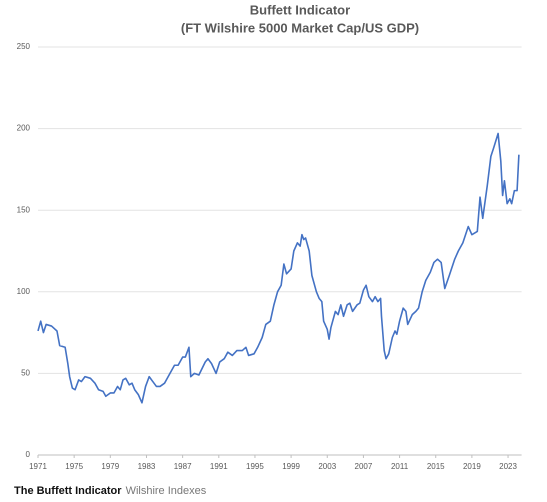 The width and height of the screenshot is (547, 502). What do you see at coordinates (24, 291) in the screenshot?
I see `y-tick-label: 100` at bounding box center [24, 291].